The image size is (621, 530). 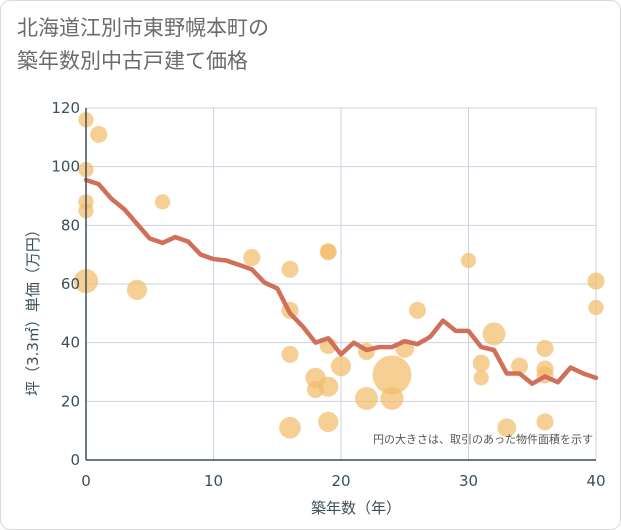 What do you see at coordinates (213, 481) in the screenshot?
I see `x-tick-label: 10` at bounding box center [213, 481].